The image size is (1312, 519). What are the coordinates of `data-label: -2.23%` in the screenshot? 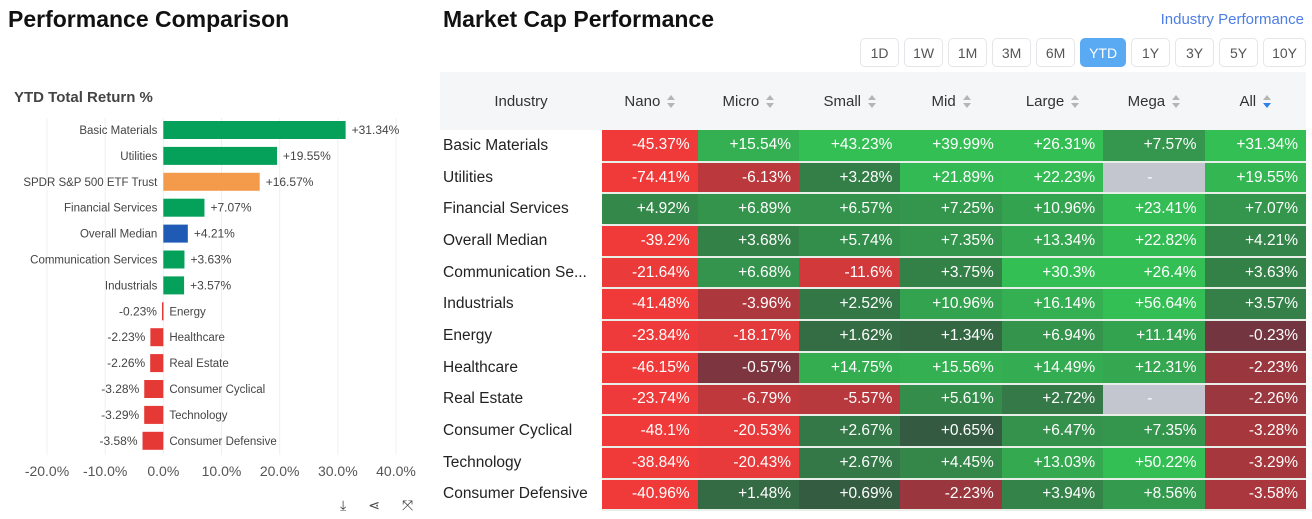 It's located at (126, 337).